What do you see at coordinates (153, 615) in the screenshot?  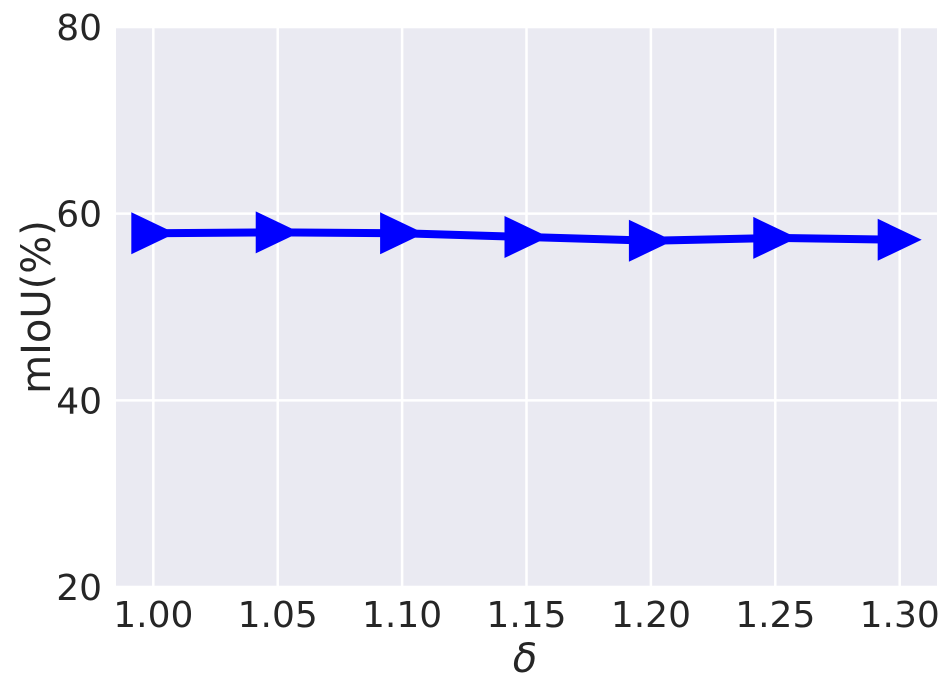 I see `x-tick-label: 1.00` at bounding box center [153, 615].